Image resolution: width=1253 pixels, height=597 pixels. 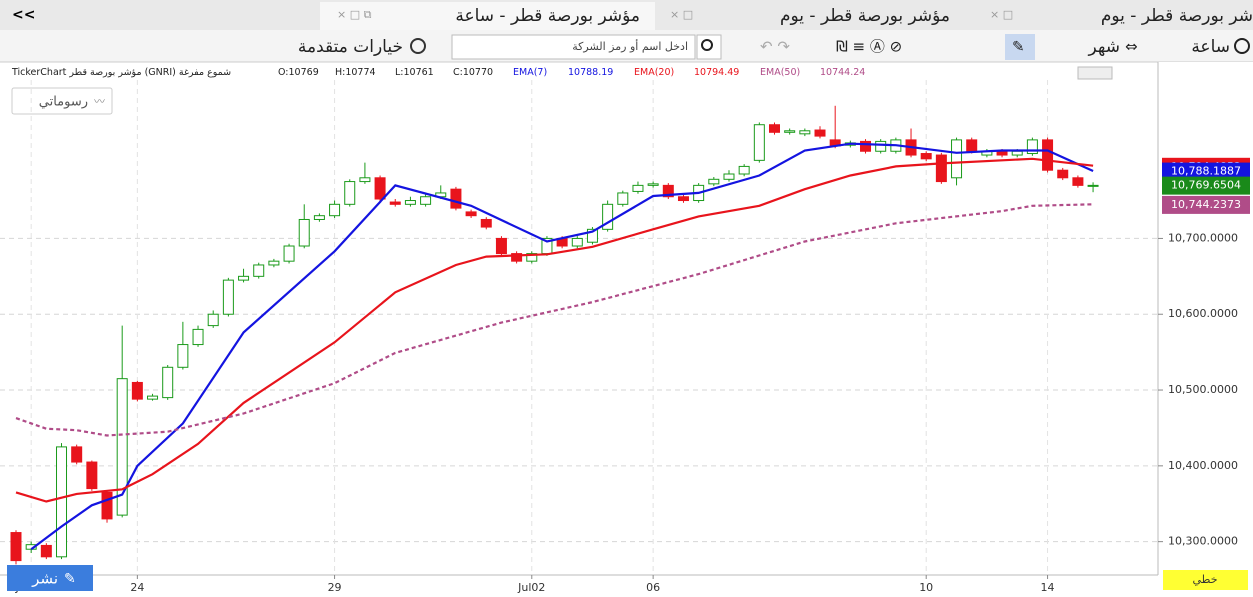 What do you see at coordinates (775, 47) in the screenshot?
I see `undo-icon: ↶ ↷` at bounding box center [775, 47].